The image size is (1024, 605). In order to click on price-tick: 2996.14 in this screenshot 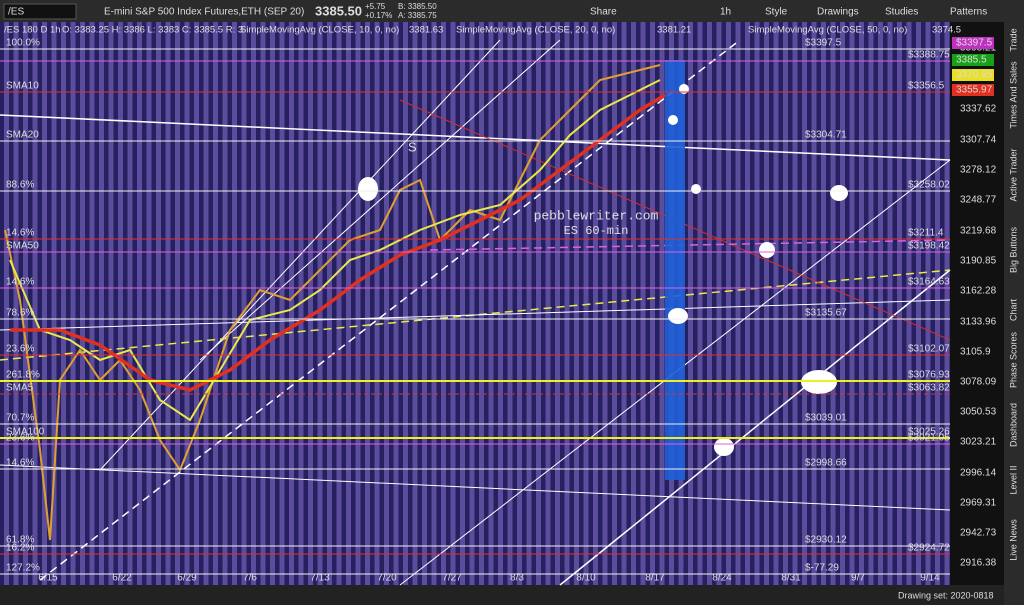, I will do `click(978, 473)`.